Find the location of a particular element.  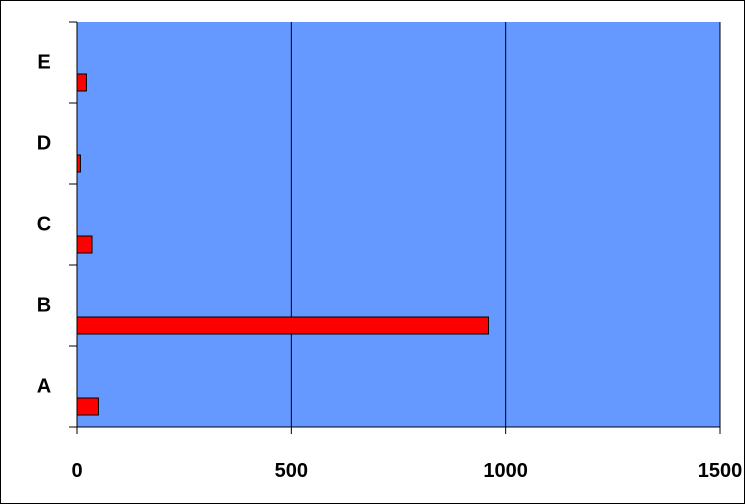

y-tick-labels: A B C D E is located at coordinates (44, 224).